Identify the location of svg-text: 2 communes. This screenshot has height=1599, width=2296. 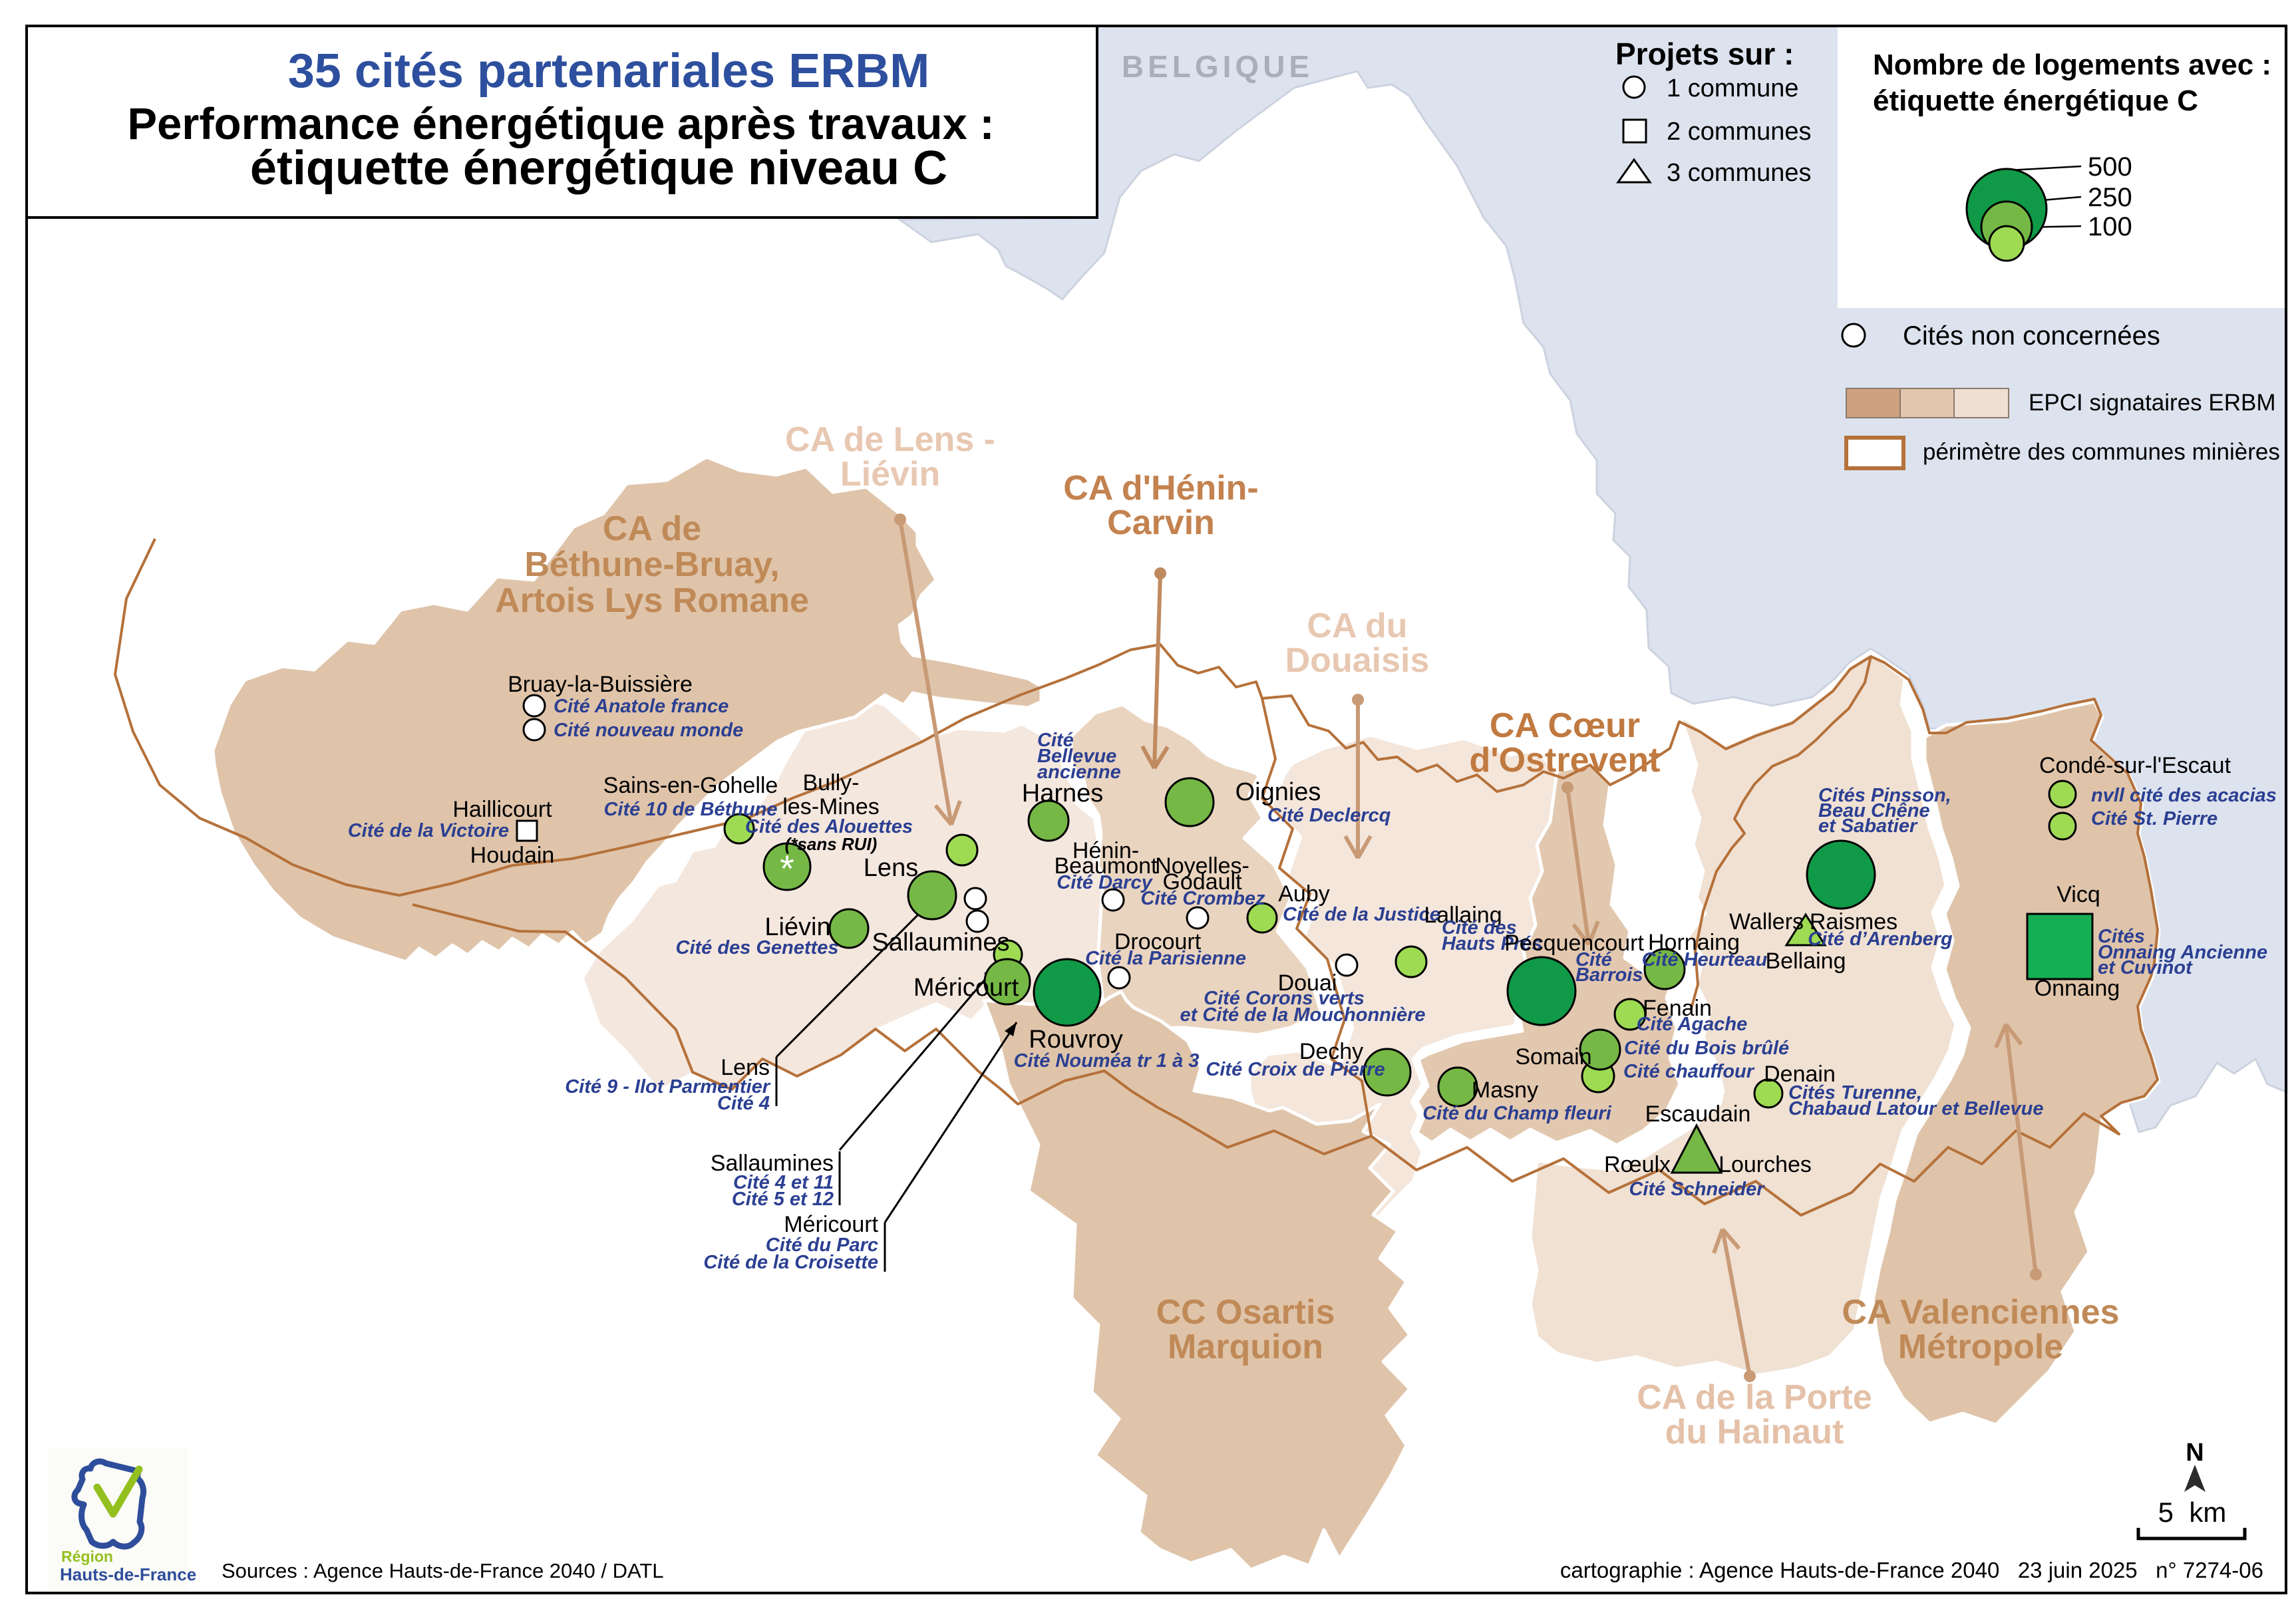
(1739, 132).